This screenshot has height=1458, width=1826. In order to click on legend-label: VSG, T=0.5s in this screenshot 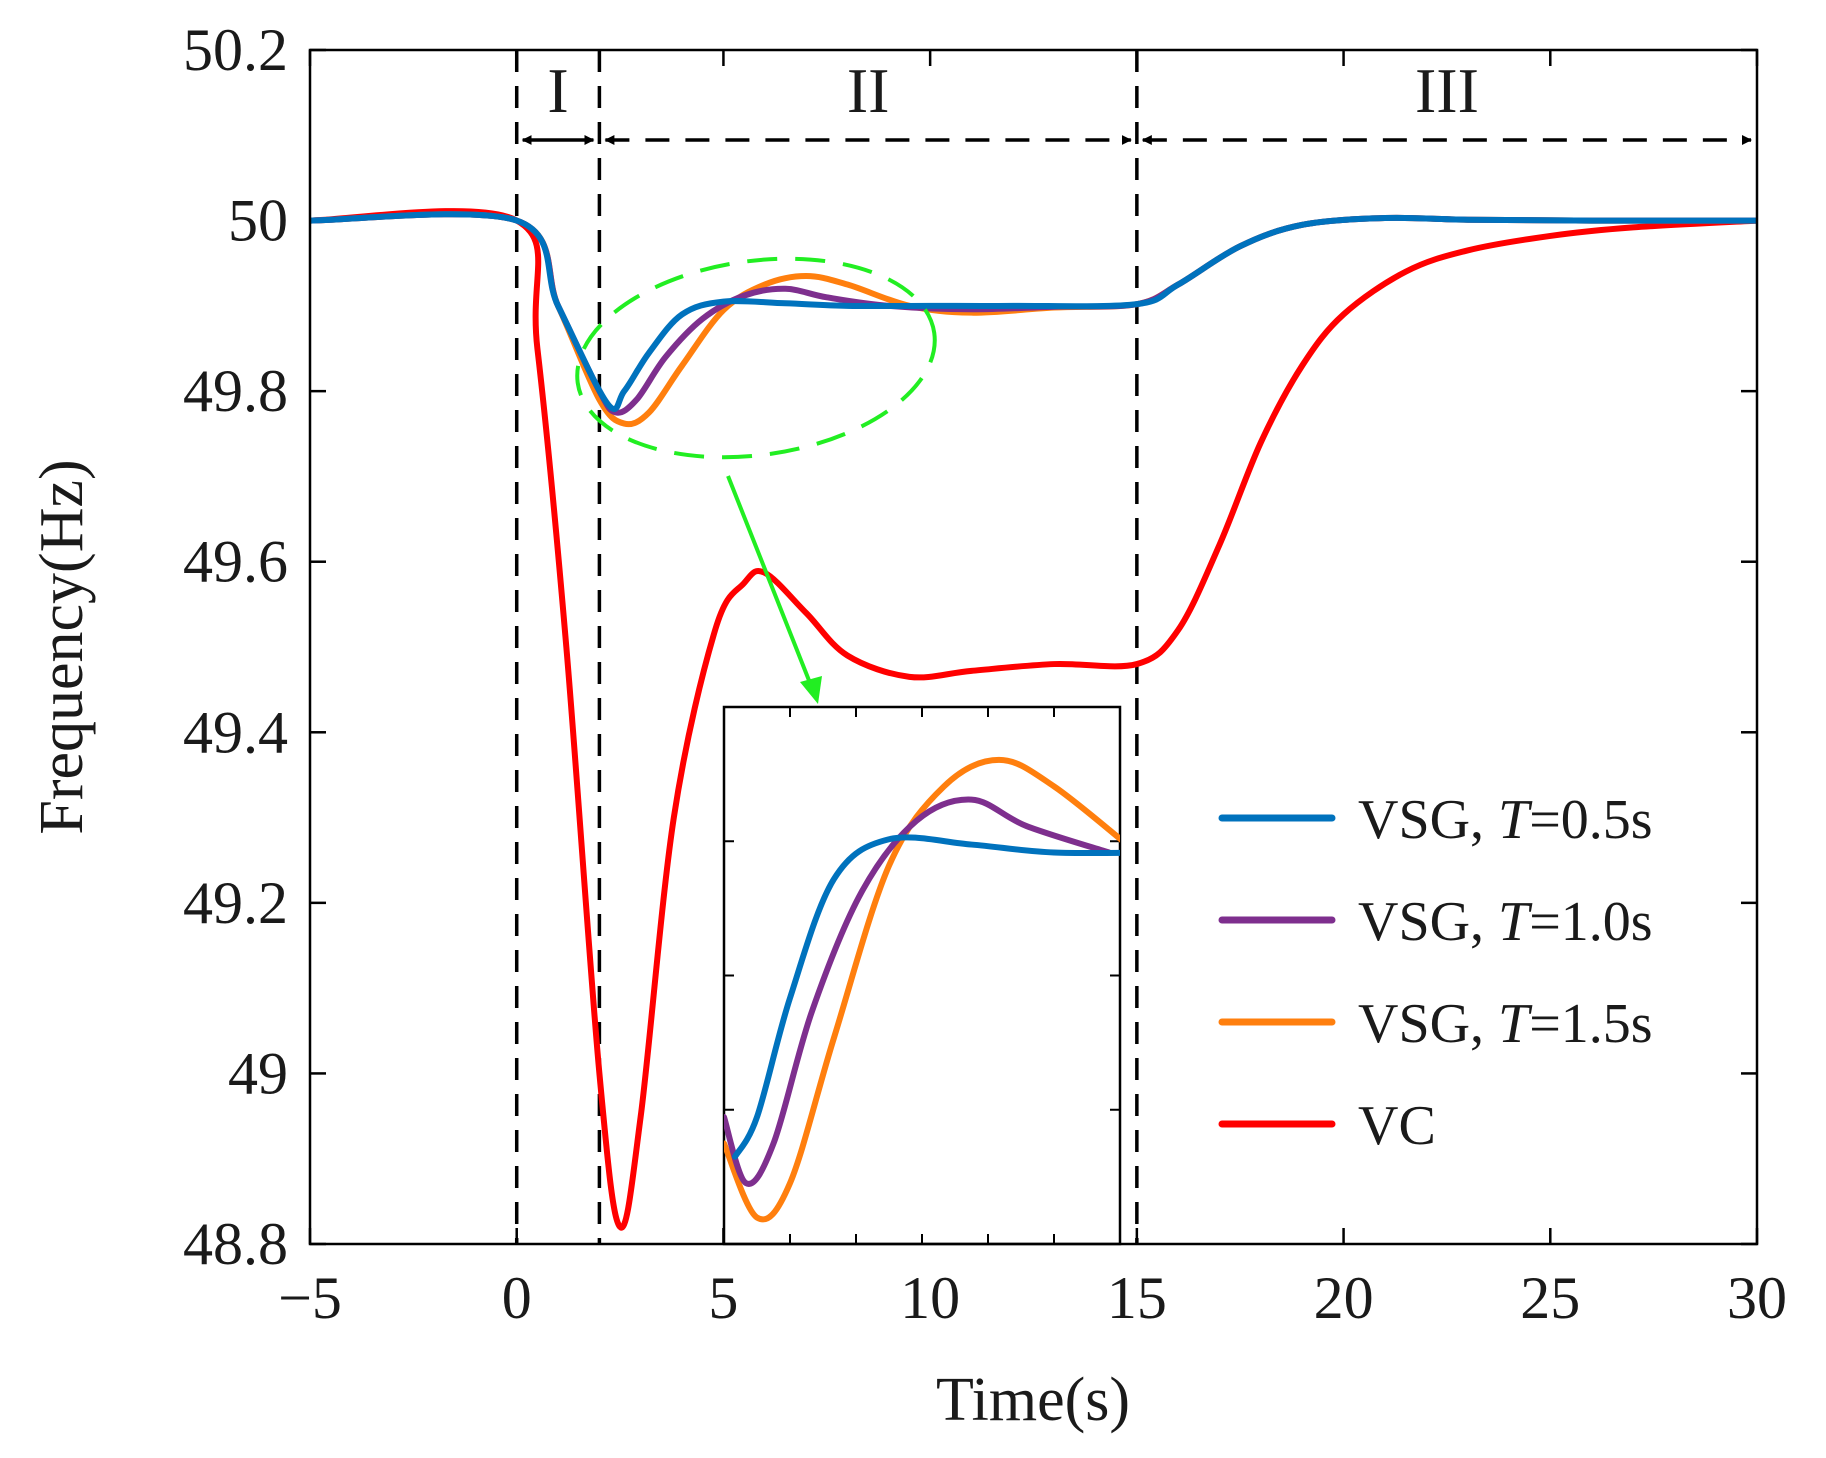, I will do `click(1505, 820)`.